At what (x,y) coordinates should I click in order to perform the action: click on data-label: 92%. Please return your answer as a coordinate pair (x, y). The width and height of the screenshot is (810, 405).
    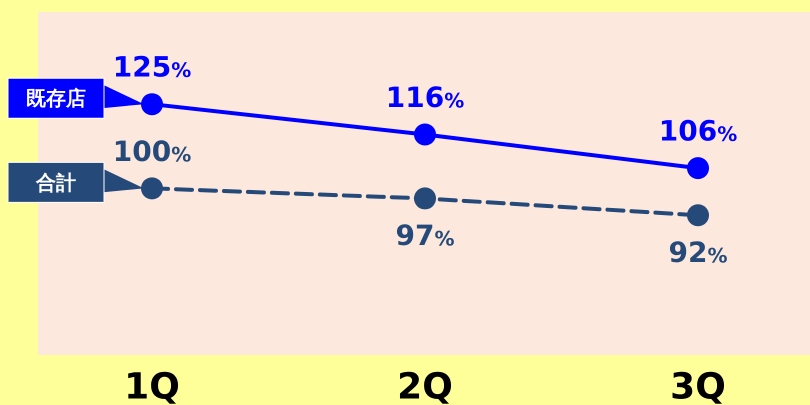
    Looking at the image, I should click on (698, 252).